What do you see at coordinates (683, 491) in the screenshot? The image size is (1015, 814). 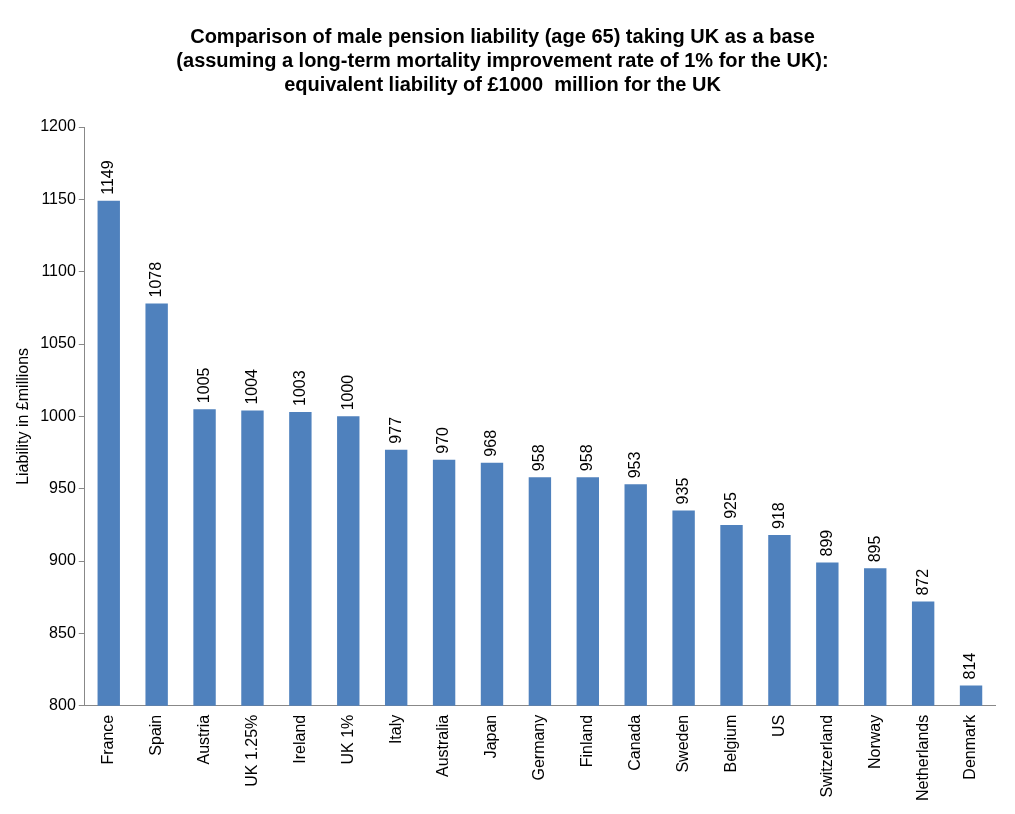 I see `data-label: 935` at bounding box center [683, 491].